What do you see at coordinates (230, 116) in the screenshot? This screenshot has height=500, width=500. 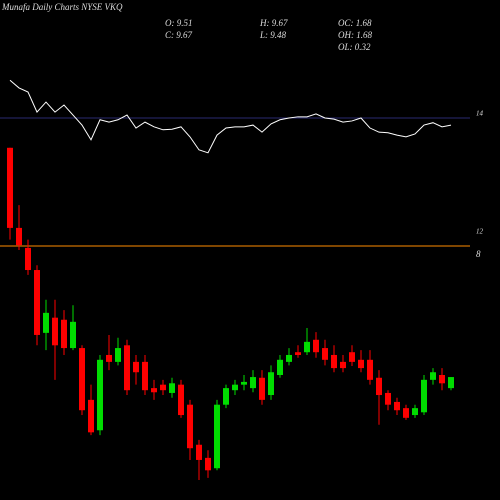 I see `indicator-line` at bounding box center [230, 116].